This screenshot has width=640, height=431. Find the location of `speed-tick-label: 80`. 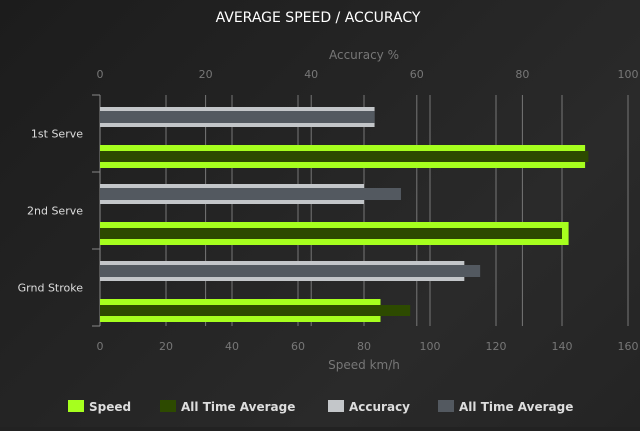

speed-tick-label: 80 is located at coordinates (364, 346).